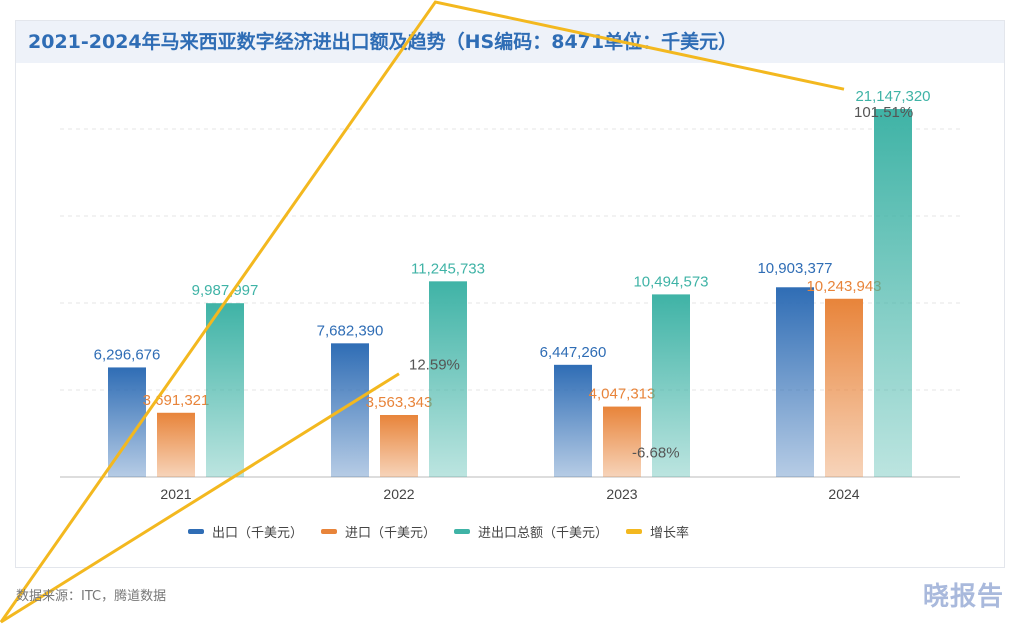 The width and height of the screenshot is (1026, 626). Describe the element at coordinates (656, 452) in the screenshot. I see `growth-label: -6.68%` at that location.